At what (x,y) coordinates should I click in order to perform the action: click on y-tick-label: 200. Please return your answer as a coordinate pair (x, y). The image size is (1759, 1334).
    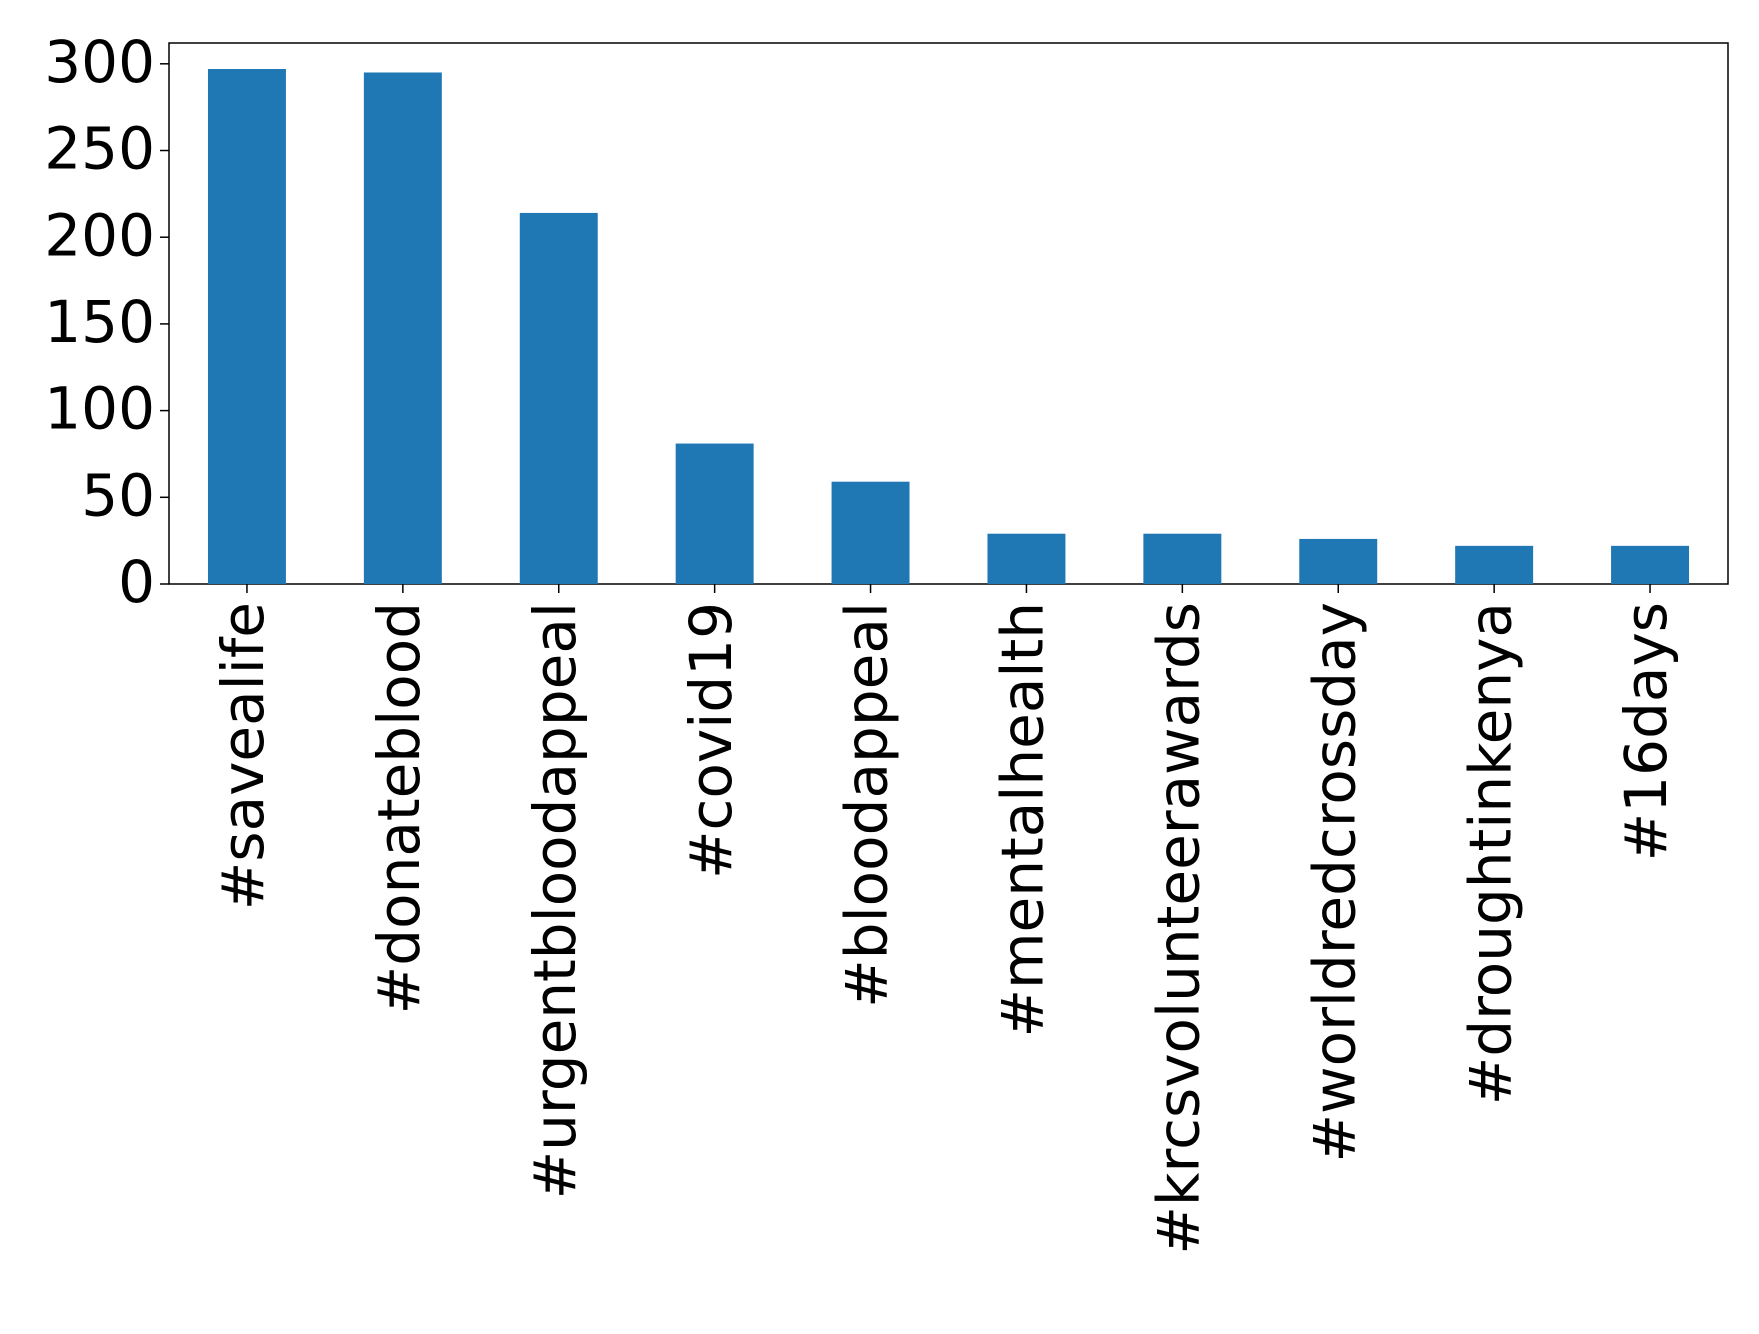
    Looking at the image, I should click on (99, 235).